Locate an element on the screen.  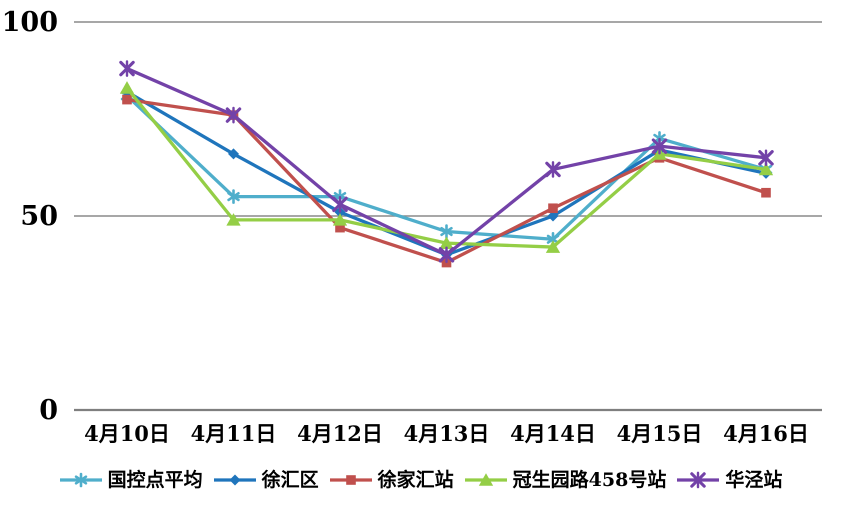
x-tick-label: 4月11日 is located at coordinates (234, 433).